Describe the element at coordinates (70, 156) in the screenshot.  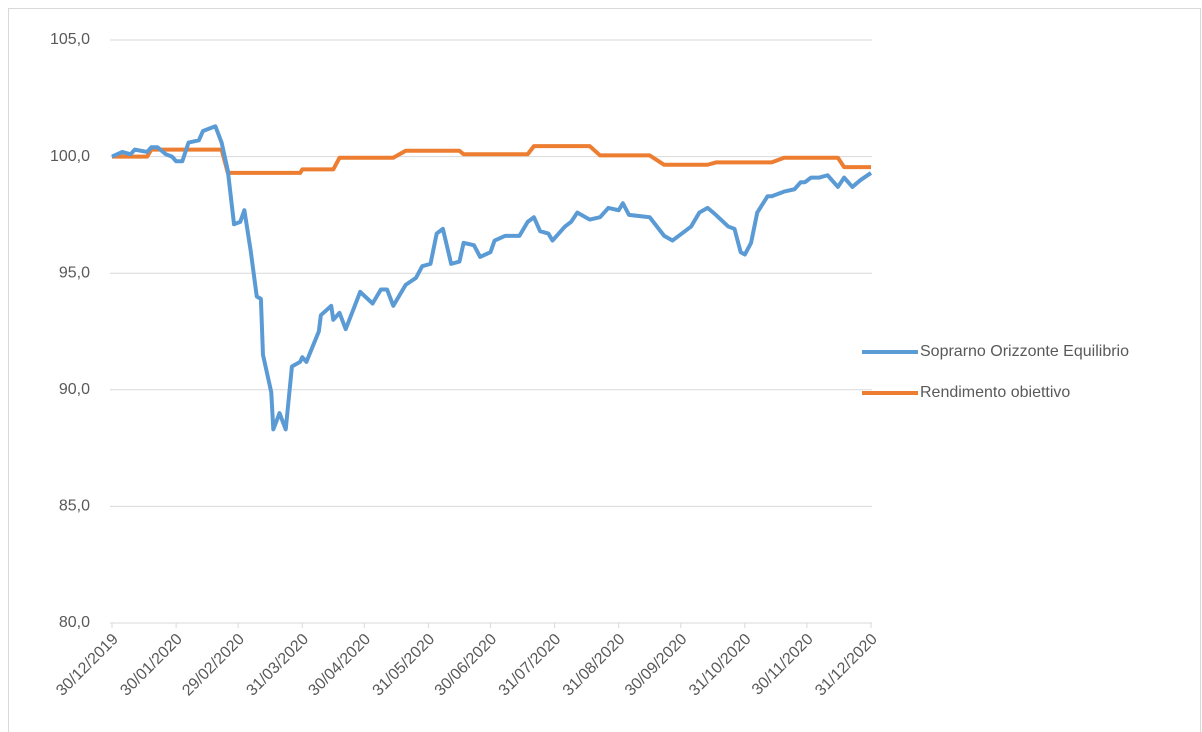
I see `y-tick-label: 100,0` at that location.